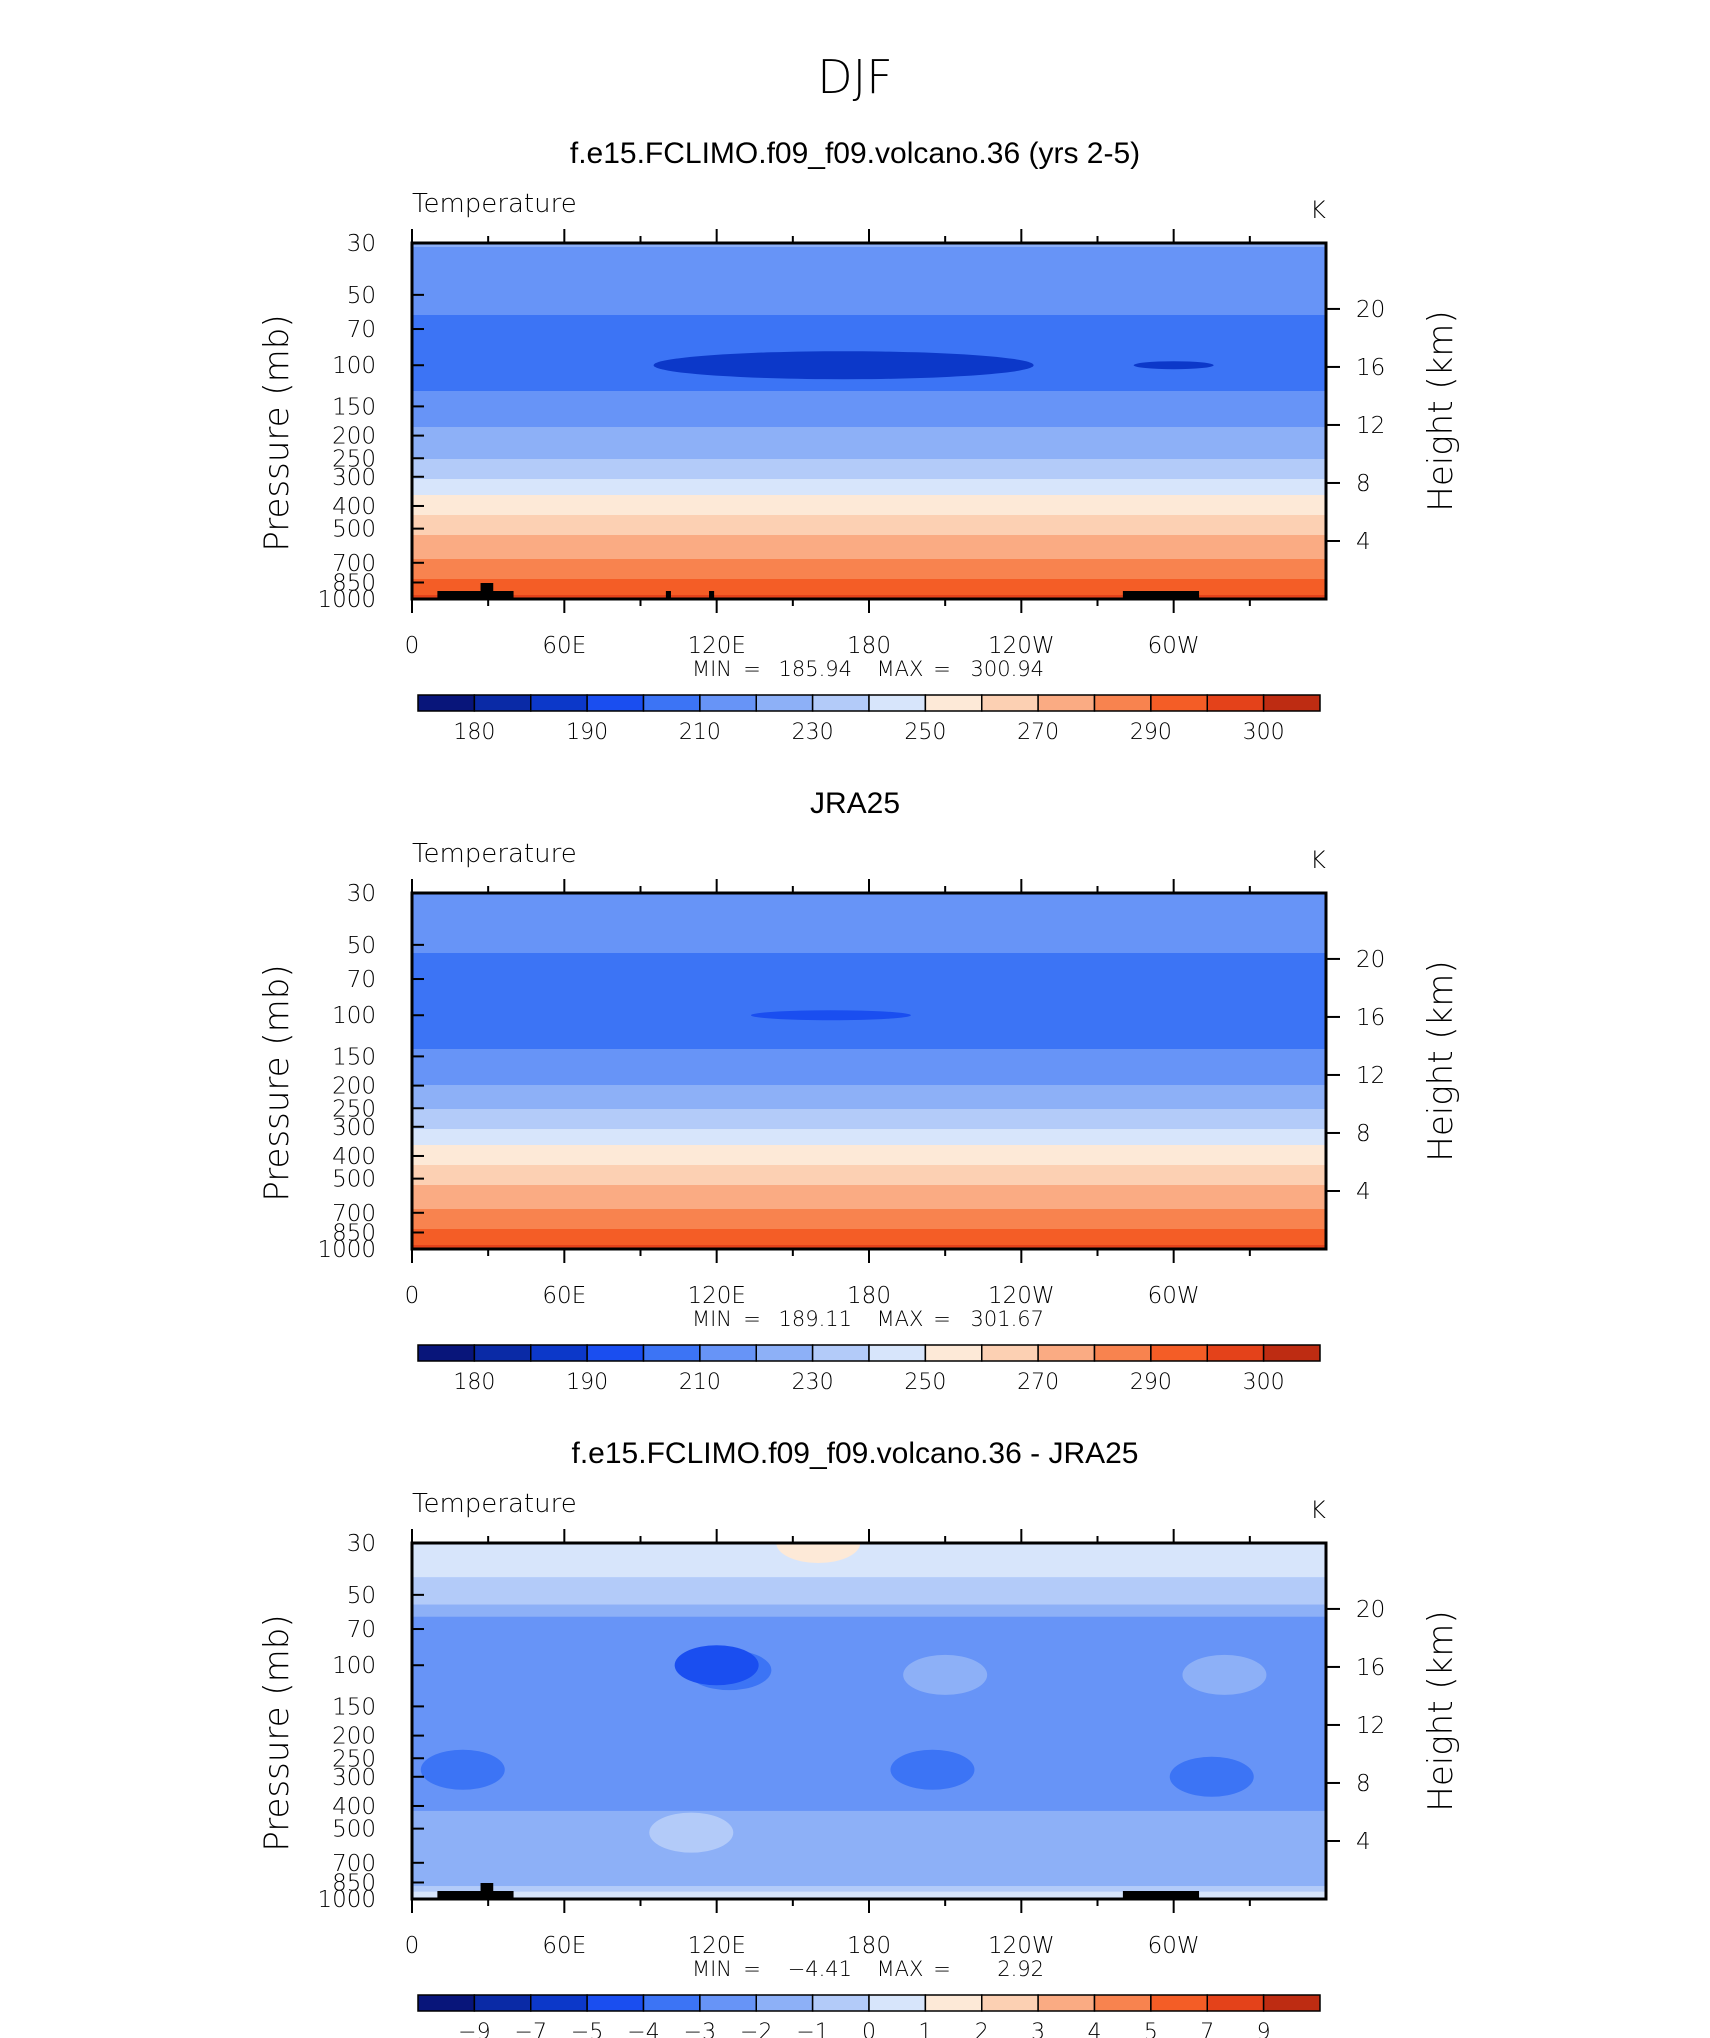 The width and height of the screenshot is (1710, 2038). Describe the element at coordinates (1363, 484) in the screenshot. I see `height-tick-label: 8` at that location.